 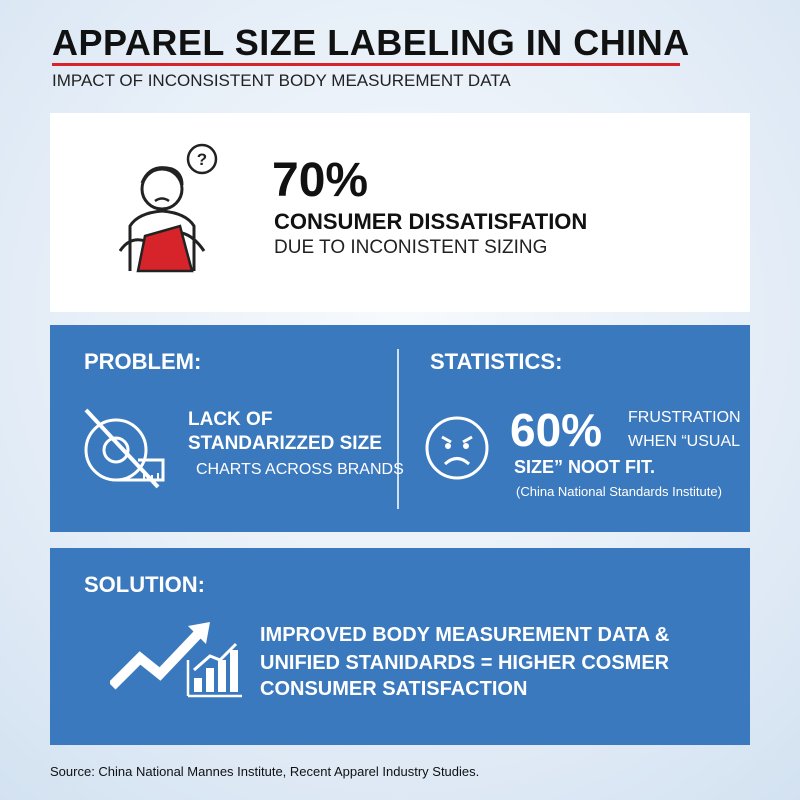 I want to click on solution-line: UNIFIED STANIDARDS = HIGHER COSMER, so click(x=465, y=663).